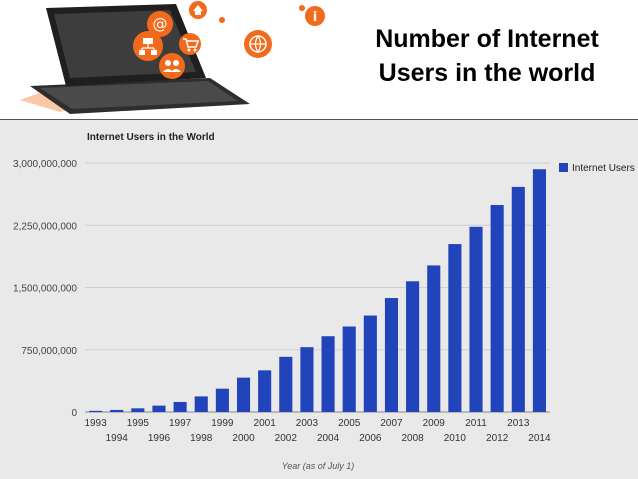 The image size is (638, 479). Describe the element at coordinates (476, 423) in the screenshot. I see `x-tick-label: 2011` at that location.